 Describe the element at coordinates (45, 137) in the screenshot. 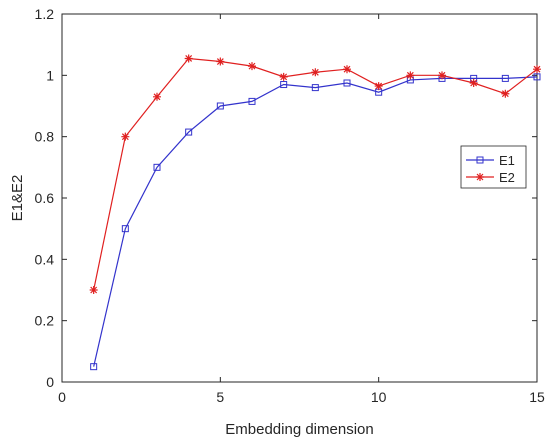

I see `y-tick-label: 0.8` at that location.